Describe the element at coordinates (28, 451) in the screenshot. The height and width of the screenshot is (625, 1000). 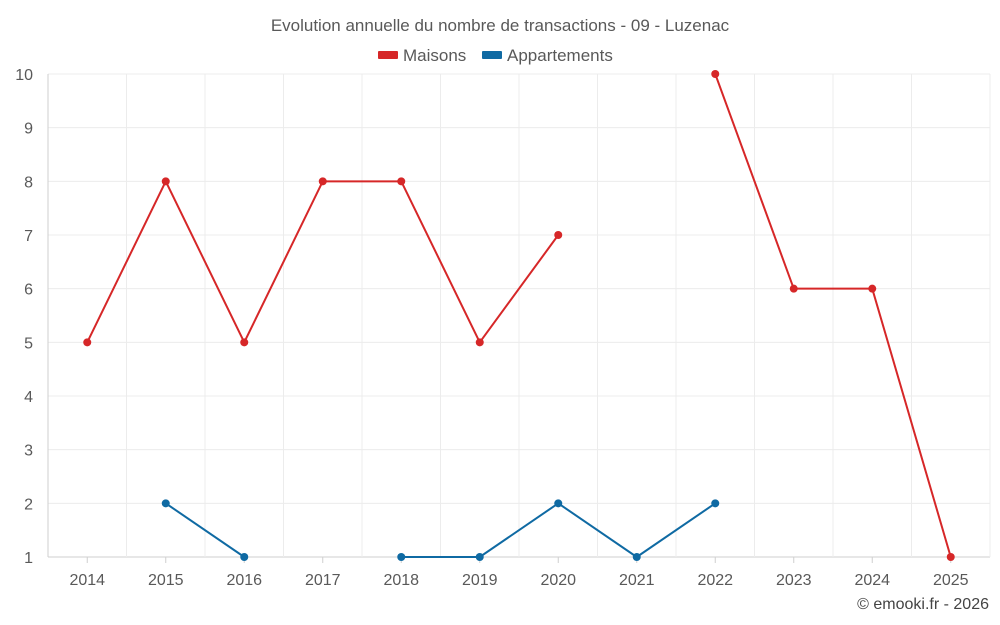
I see `y-tick-label: 3` at that location.